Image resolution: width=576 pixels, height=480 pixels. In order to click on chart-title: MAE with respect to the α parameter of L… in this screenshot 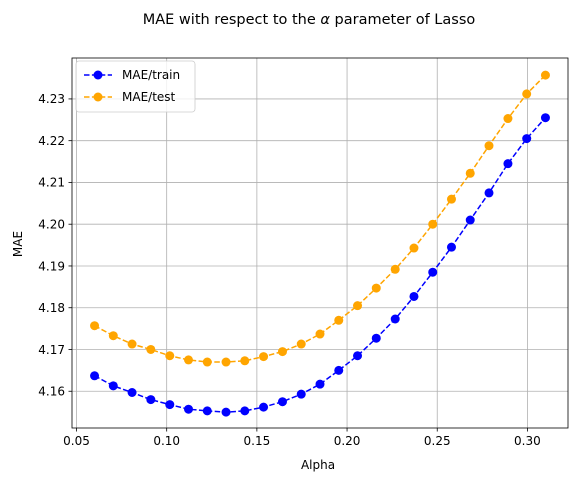, I will do `click(309, 20)`.